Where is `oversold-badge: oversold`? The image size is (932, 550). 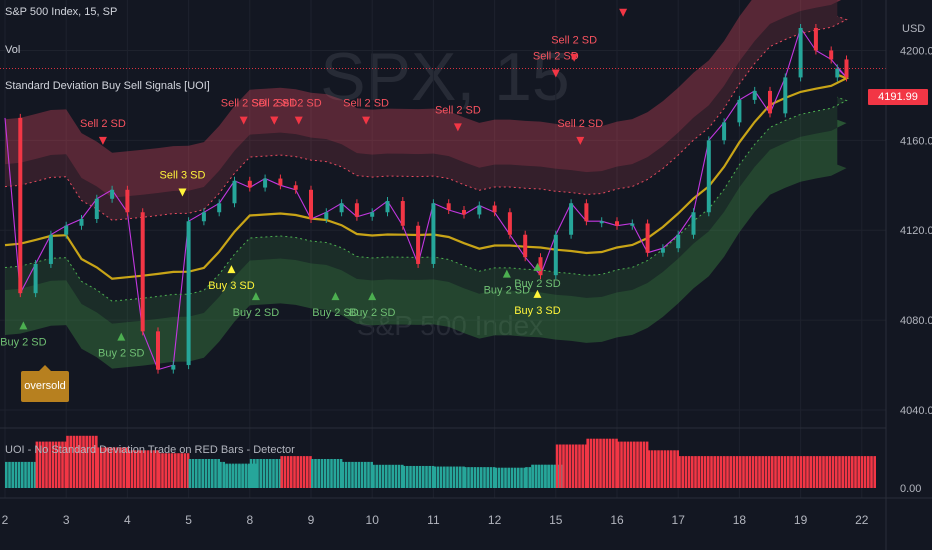 oversold-badge: oversold is located at coordinates (45, 383).